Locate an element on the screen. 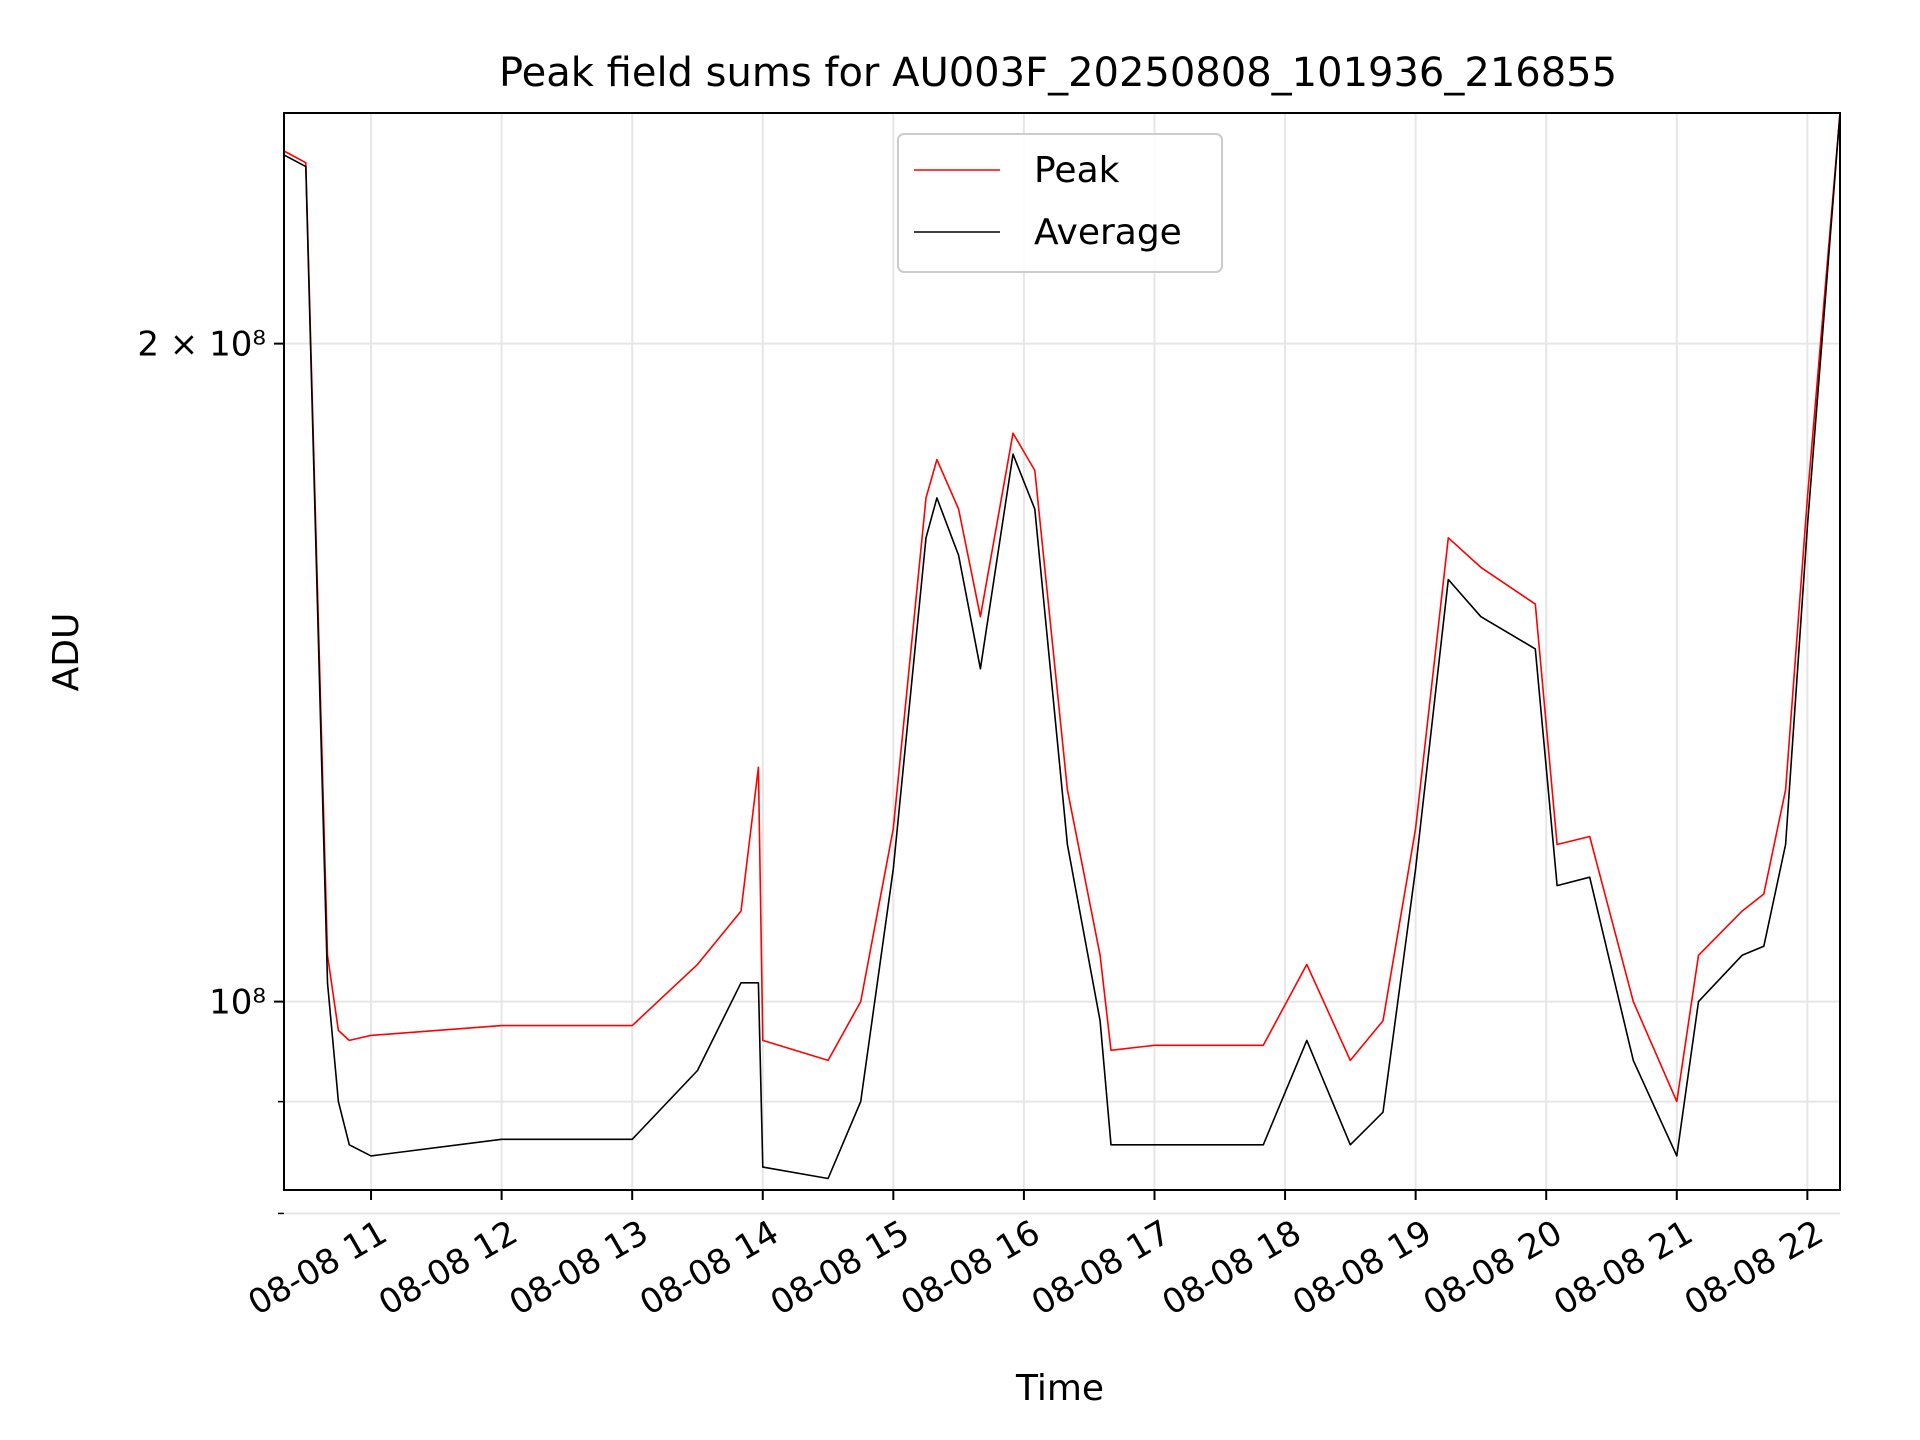 Image resolution: width=1920 pixels, height=1440 pixels. y-axis-label: ADU is located at coordinates (66, 652).